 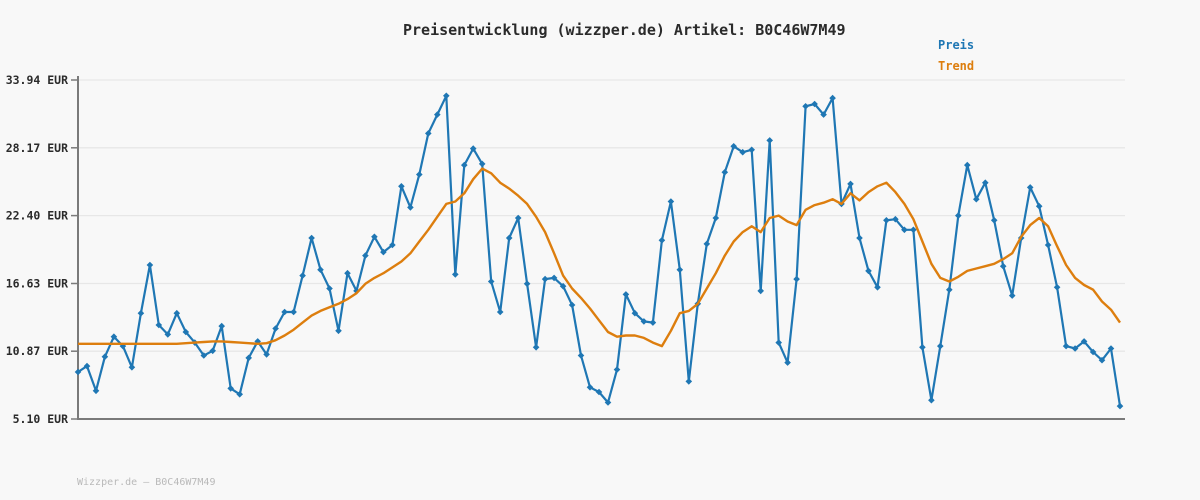 What do you see at coordinates (146, 482) in the screenshot?
I see `watermark-text: Wizzper.de – B0C46W7M49` at bounding box center [146, 482].